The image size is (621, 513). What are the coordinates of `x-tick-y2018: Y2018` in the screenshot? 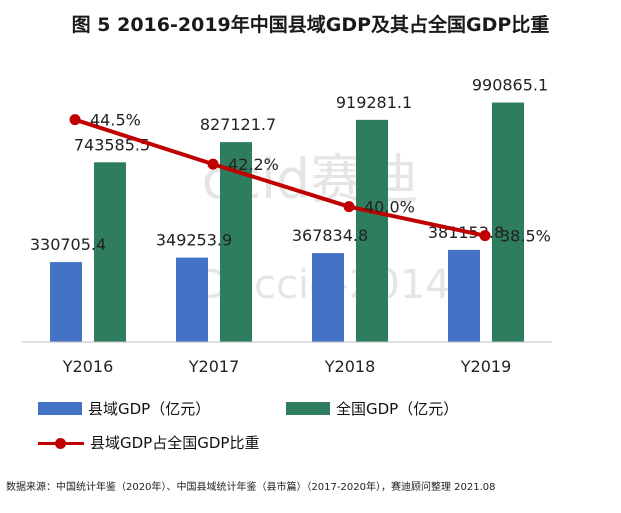 It's located at (350, 366).